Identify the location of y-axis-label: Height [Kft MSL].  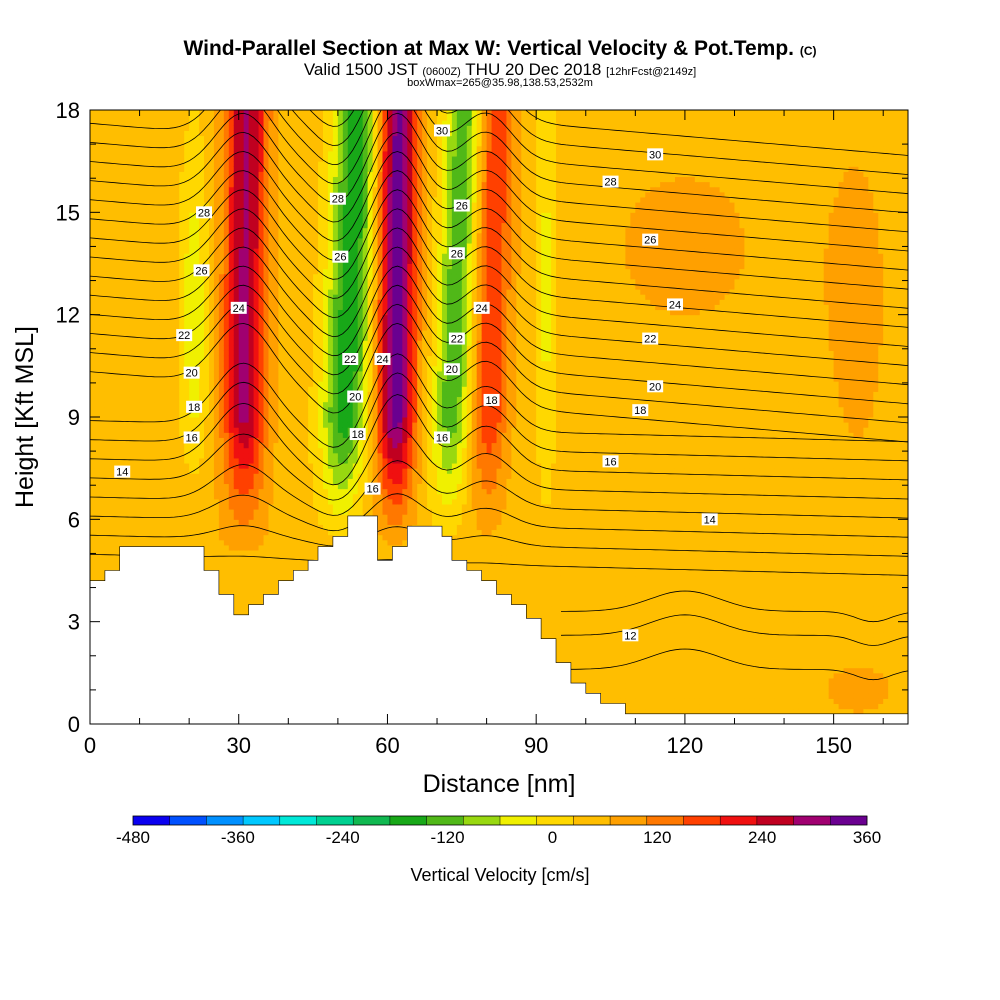
(25, 417).